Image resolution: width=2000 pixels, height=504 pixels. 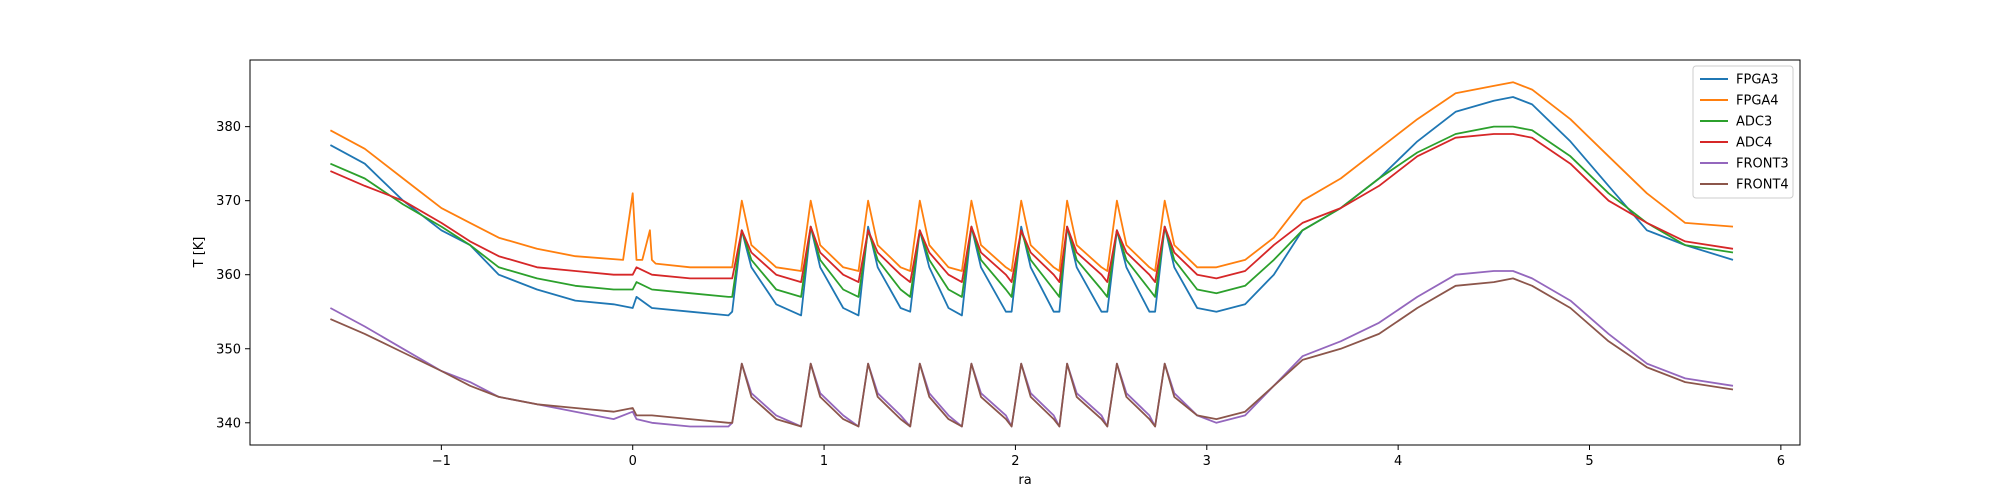 What do you see at coordinates (633, 461) in the screenshot?
I see `x-tick-label: 0` at bounding box center [633, 461].